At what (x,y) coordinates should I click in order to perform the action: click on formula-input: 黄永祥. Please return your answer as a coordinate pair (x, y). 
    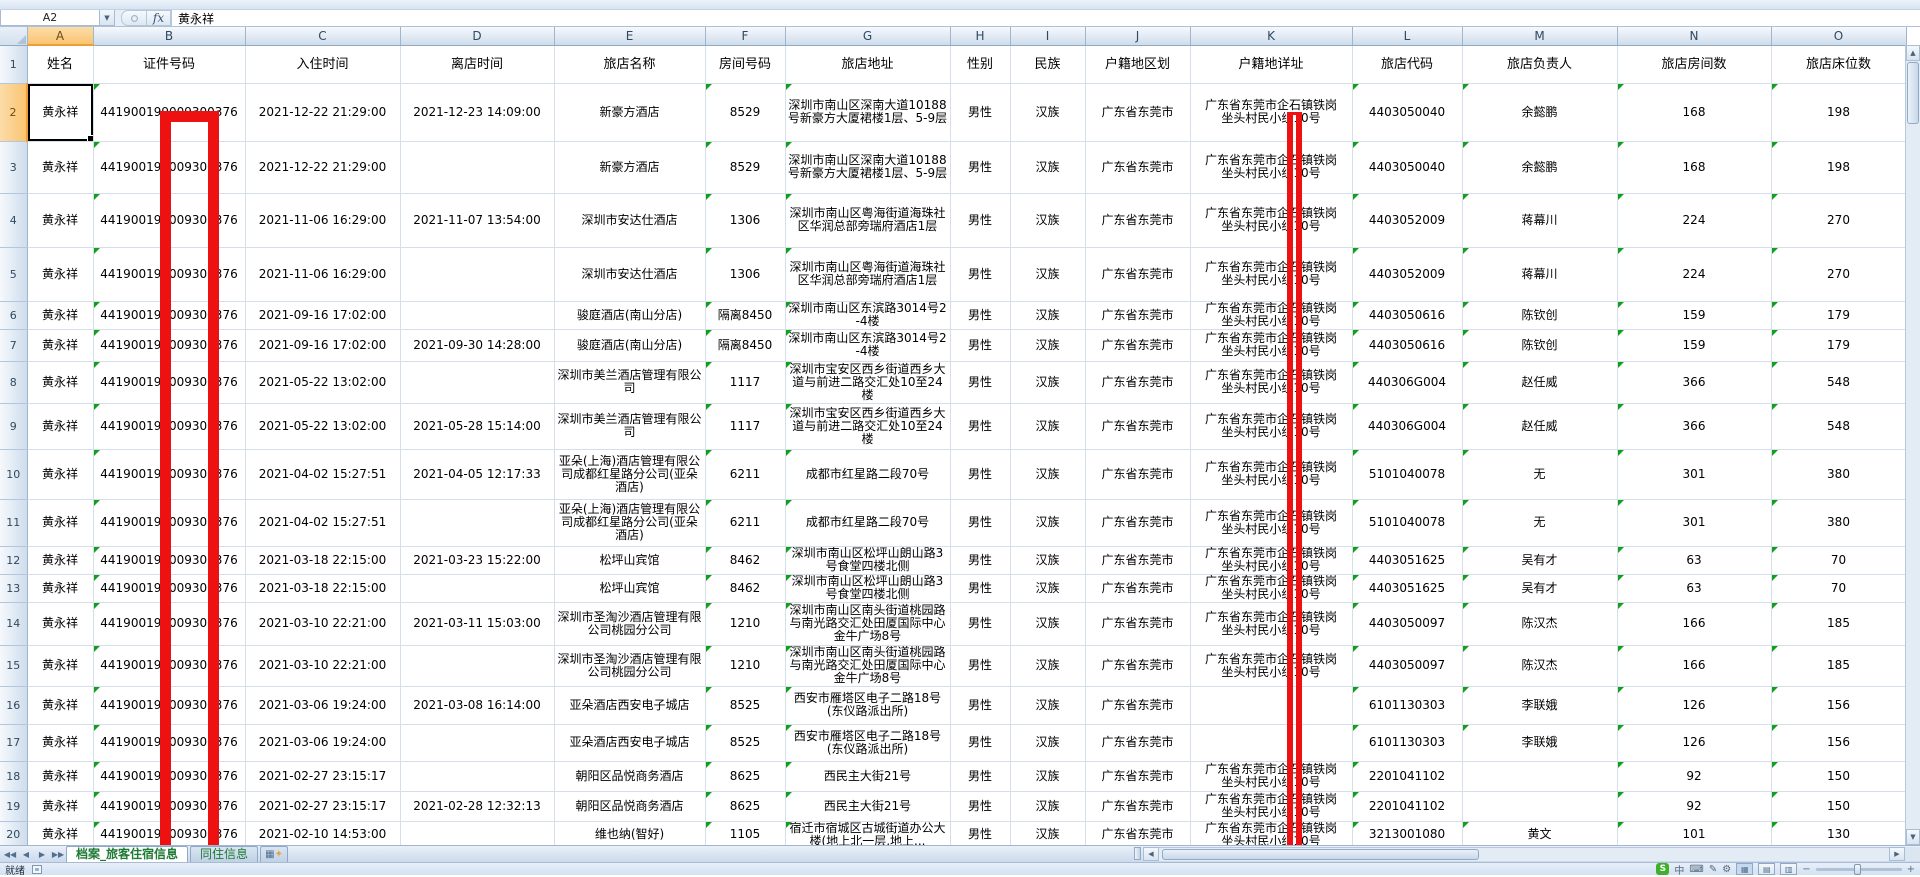
    Looking at the image, I should click on (1045, 18).